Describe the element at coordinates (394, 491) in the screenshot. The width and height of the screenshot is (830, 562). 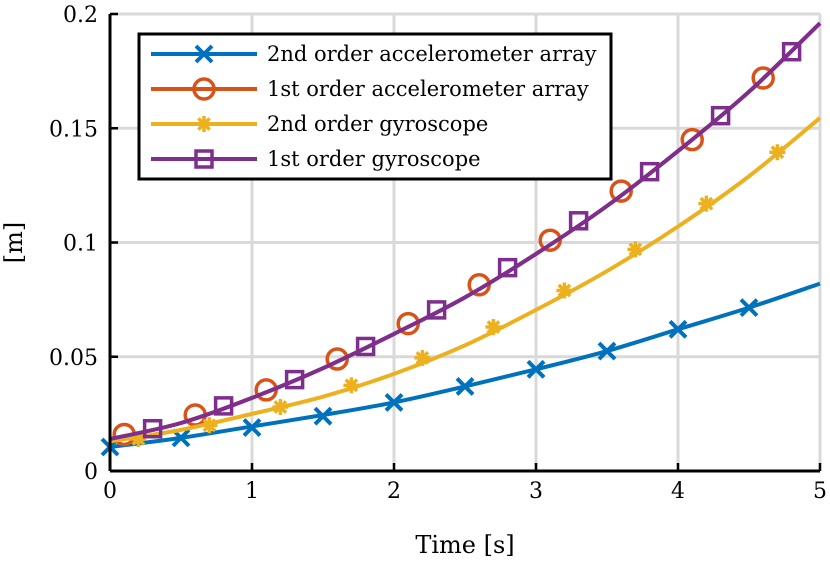
I see `x-tick-label: 2` at that location.